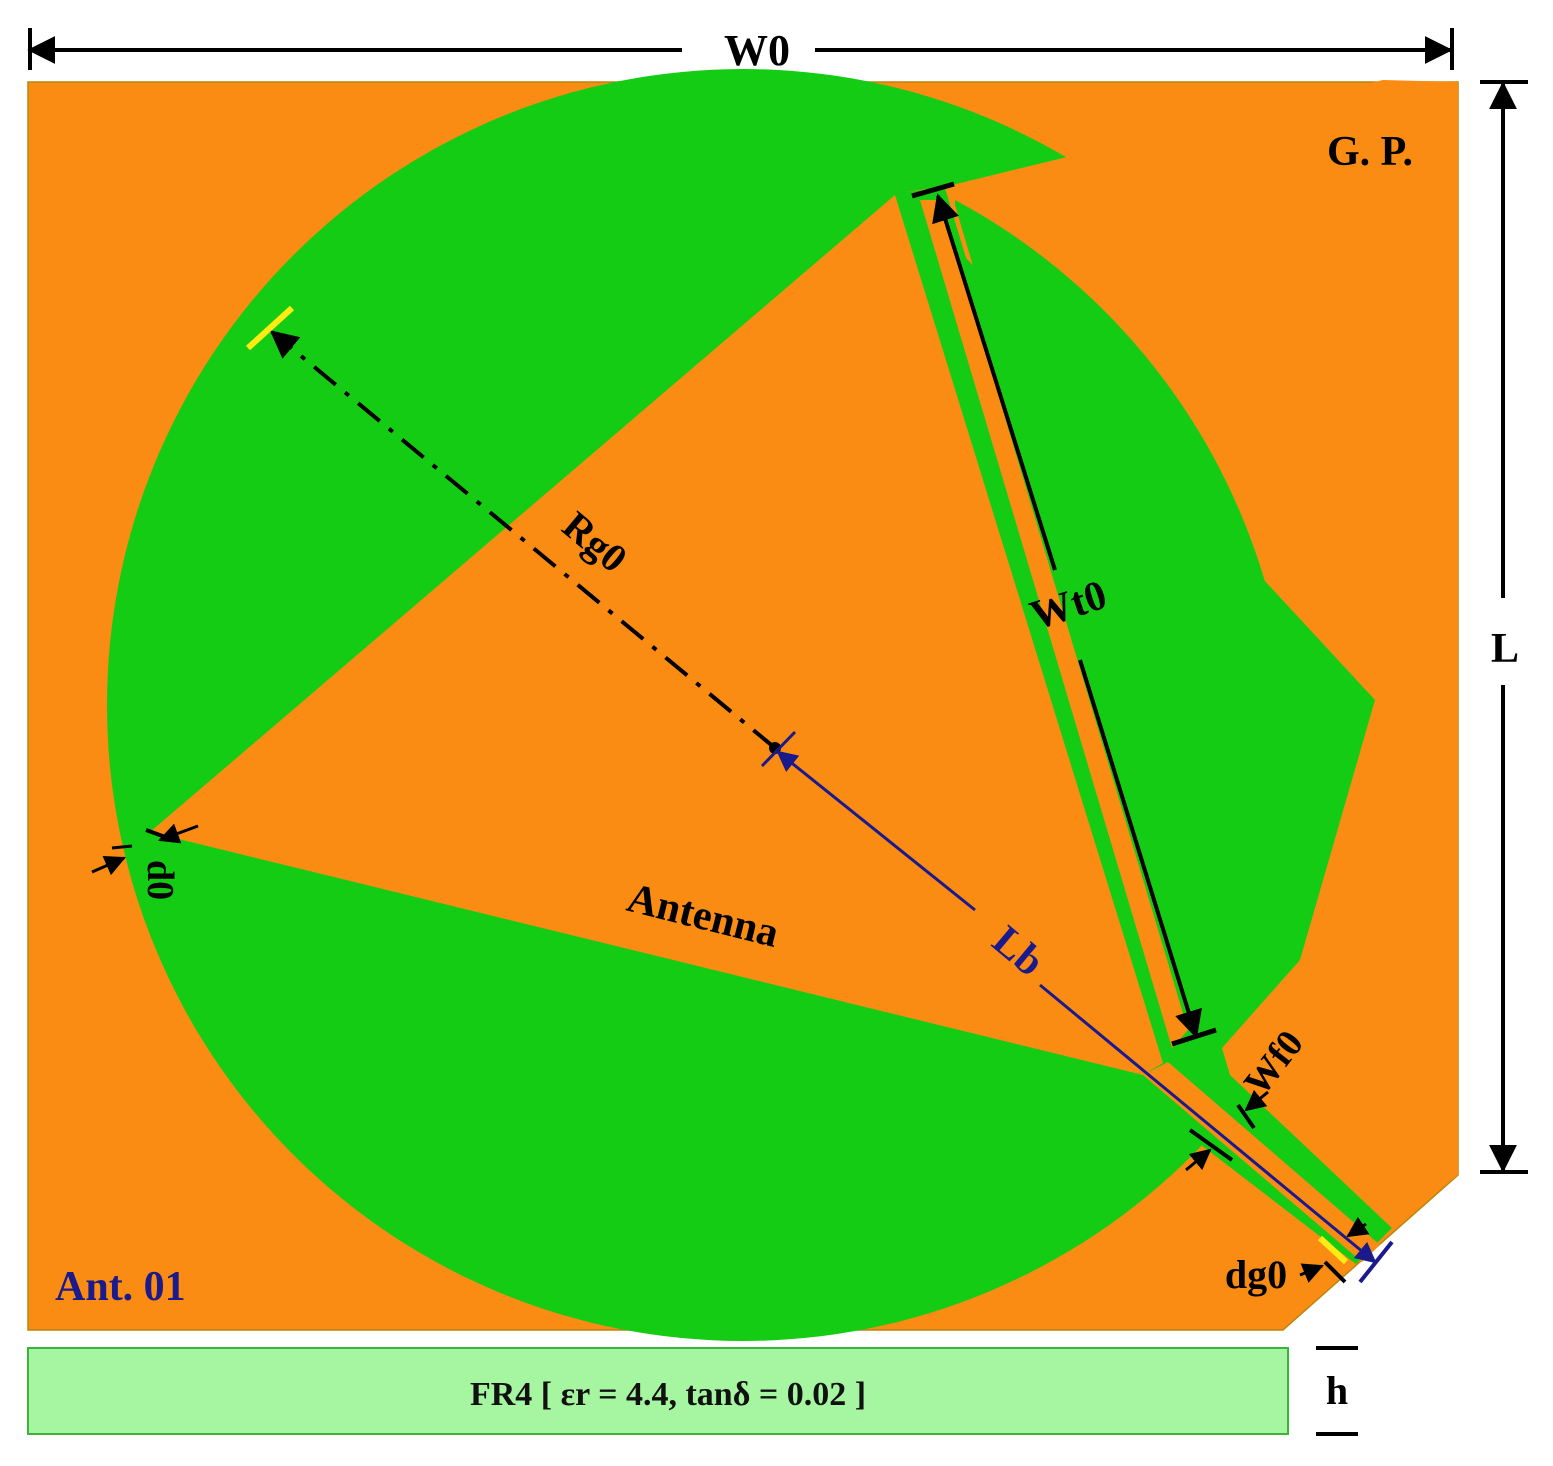  What do you see at coordinates (523, 540) in the screenshot?
I see `rg0-radius-line` at bounding box center [523, 540].